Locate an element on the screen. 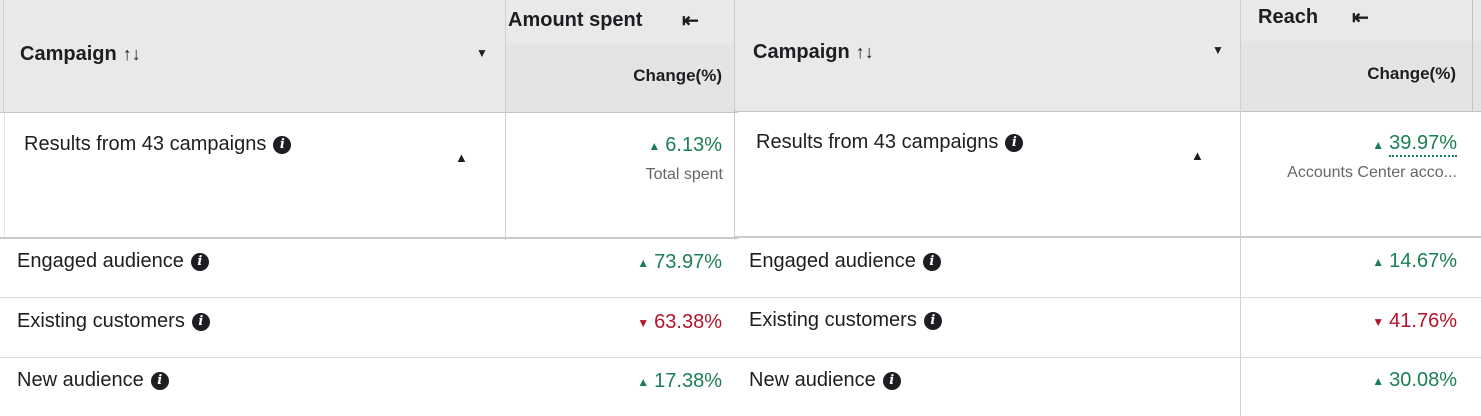 The height and width of the screenshot is (416, 1481). summary-change-value: ▲ 6.13% is located at coordinates (641, 145).